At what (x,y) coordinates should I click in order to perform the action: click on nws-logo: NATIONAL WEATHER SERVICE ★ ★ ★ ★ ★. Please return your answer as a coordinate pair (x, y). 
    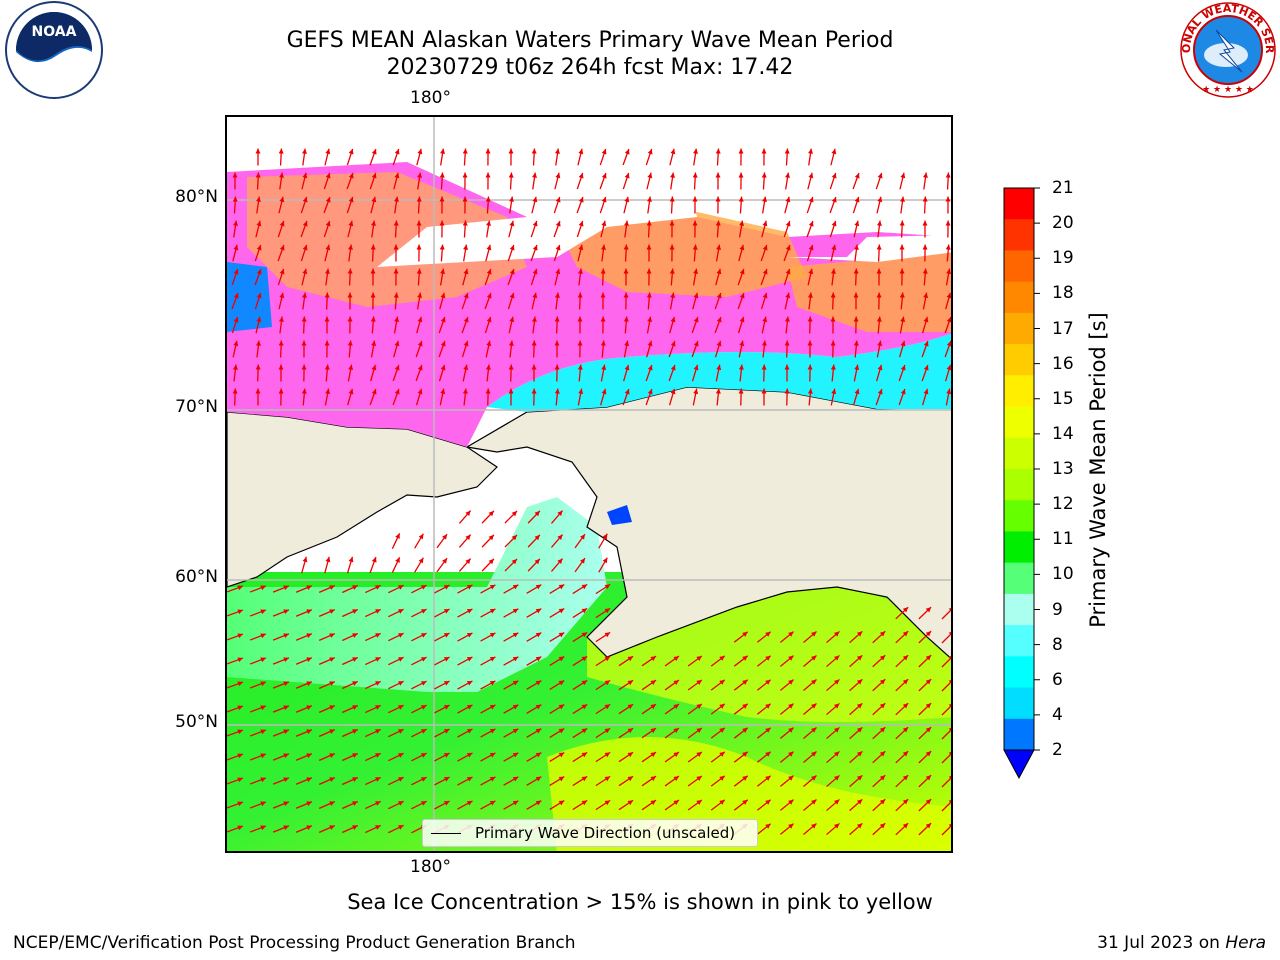
    Looking at the image, I should click on (1226, 49).